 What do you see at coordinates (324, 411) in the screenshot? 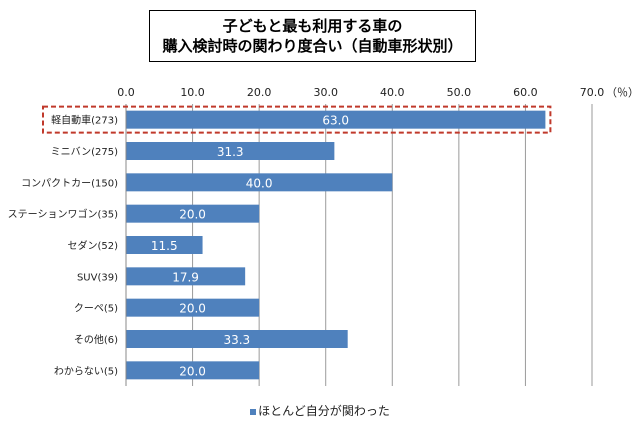
I see `legend-label: ほとんど自分が関わった` at bounding box center [324, 411].